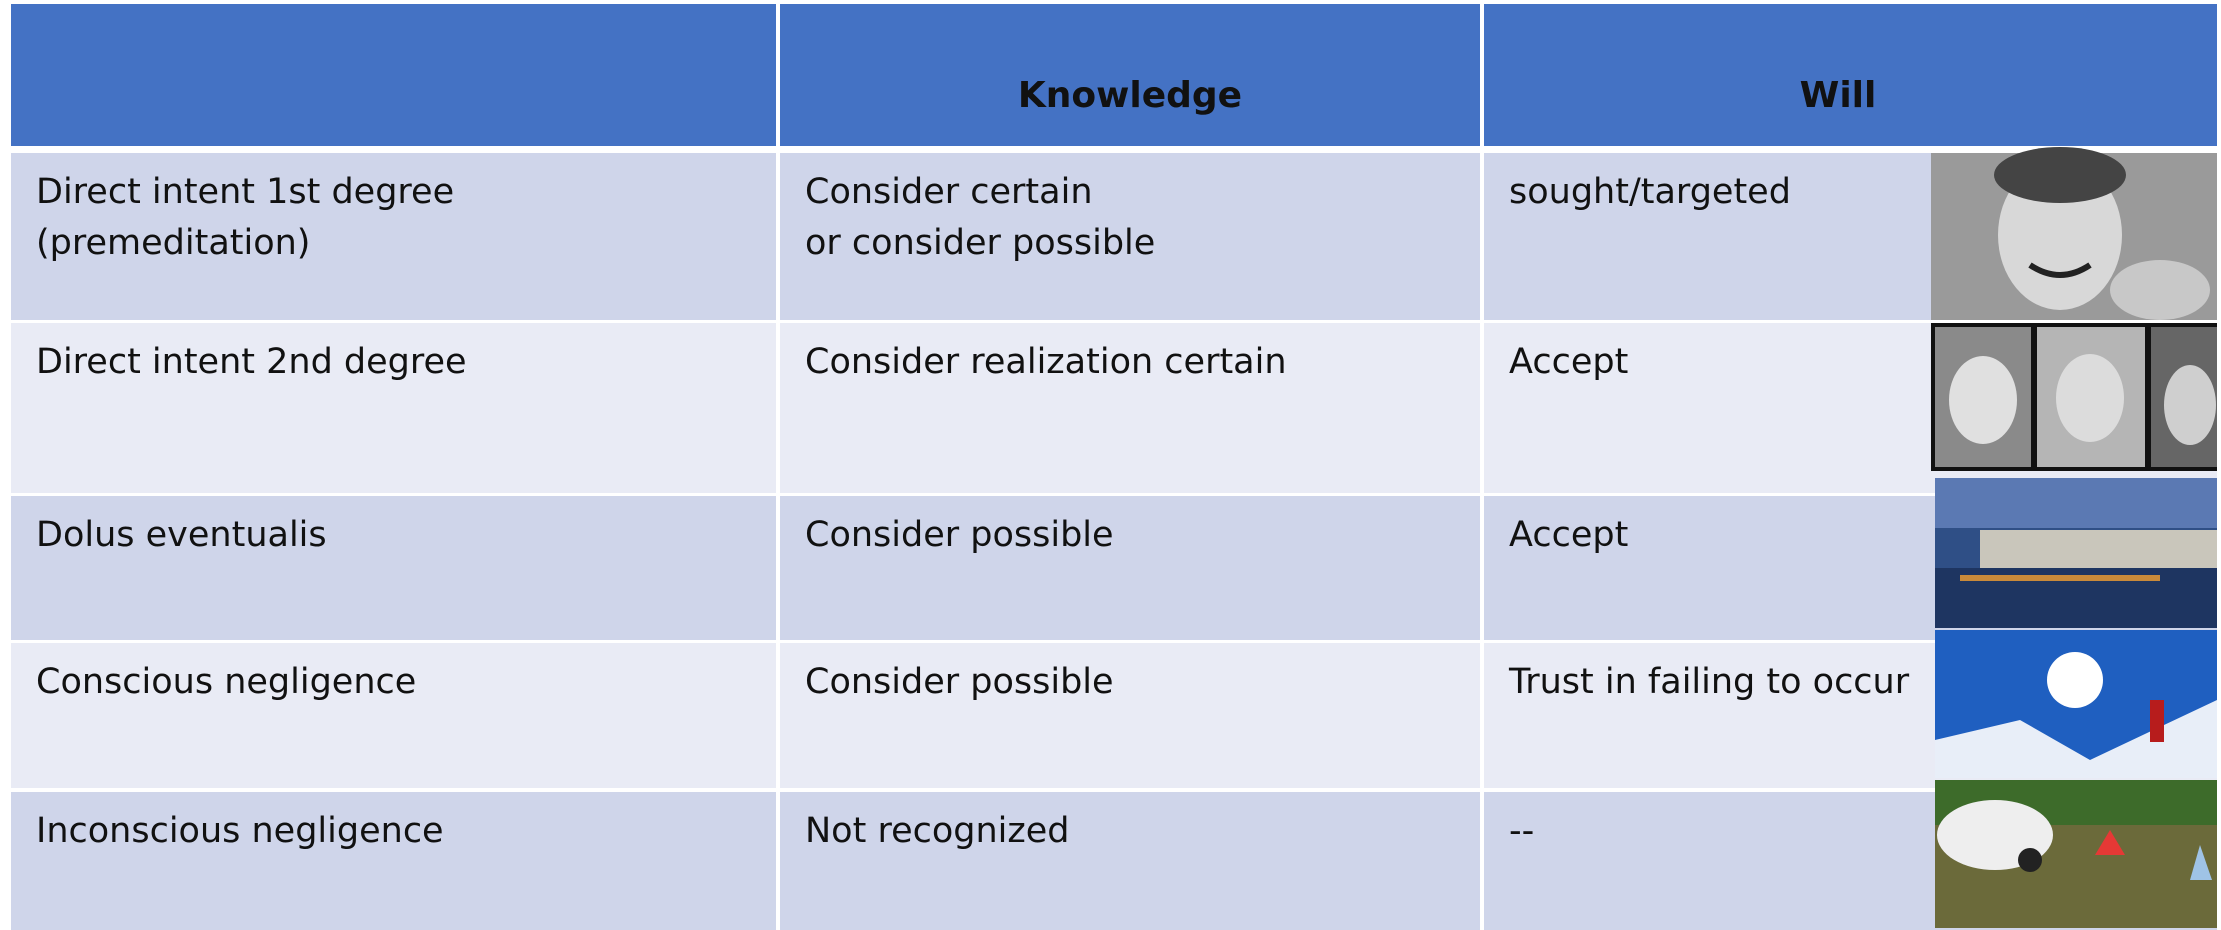 The width and height of the screenshot is (2221, 930). Describe the element at coordinates (1709, 682) in the screenshot. I see `cell-text: Trust in failing to occur` at that location.